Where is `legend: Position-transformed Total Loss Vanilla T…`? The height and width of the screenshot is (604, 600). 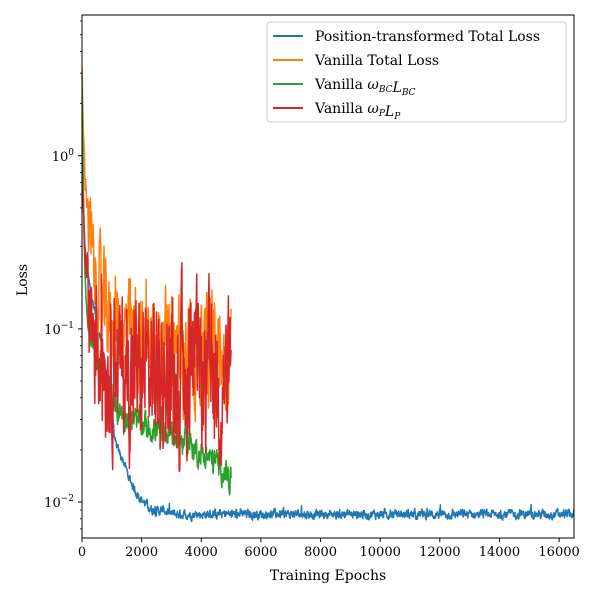
legend: Position-transformed Total Loss Vanilla T… is located at coordinates (416, 72).